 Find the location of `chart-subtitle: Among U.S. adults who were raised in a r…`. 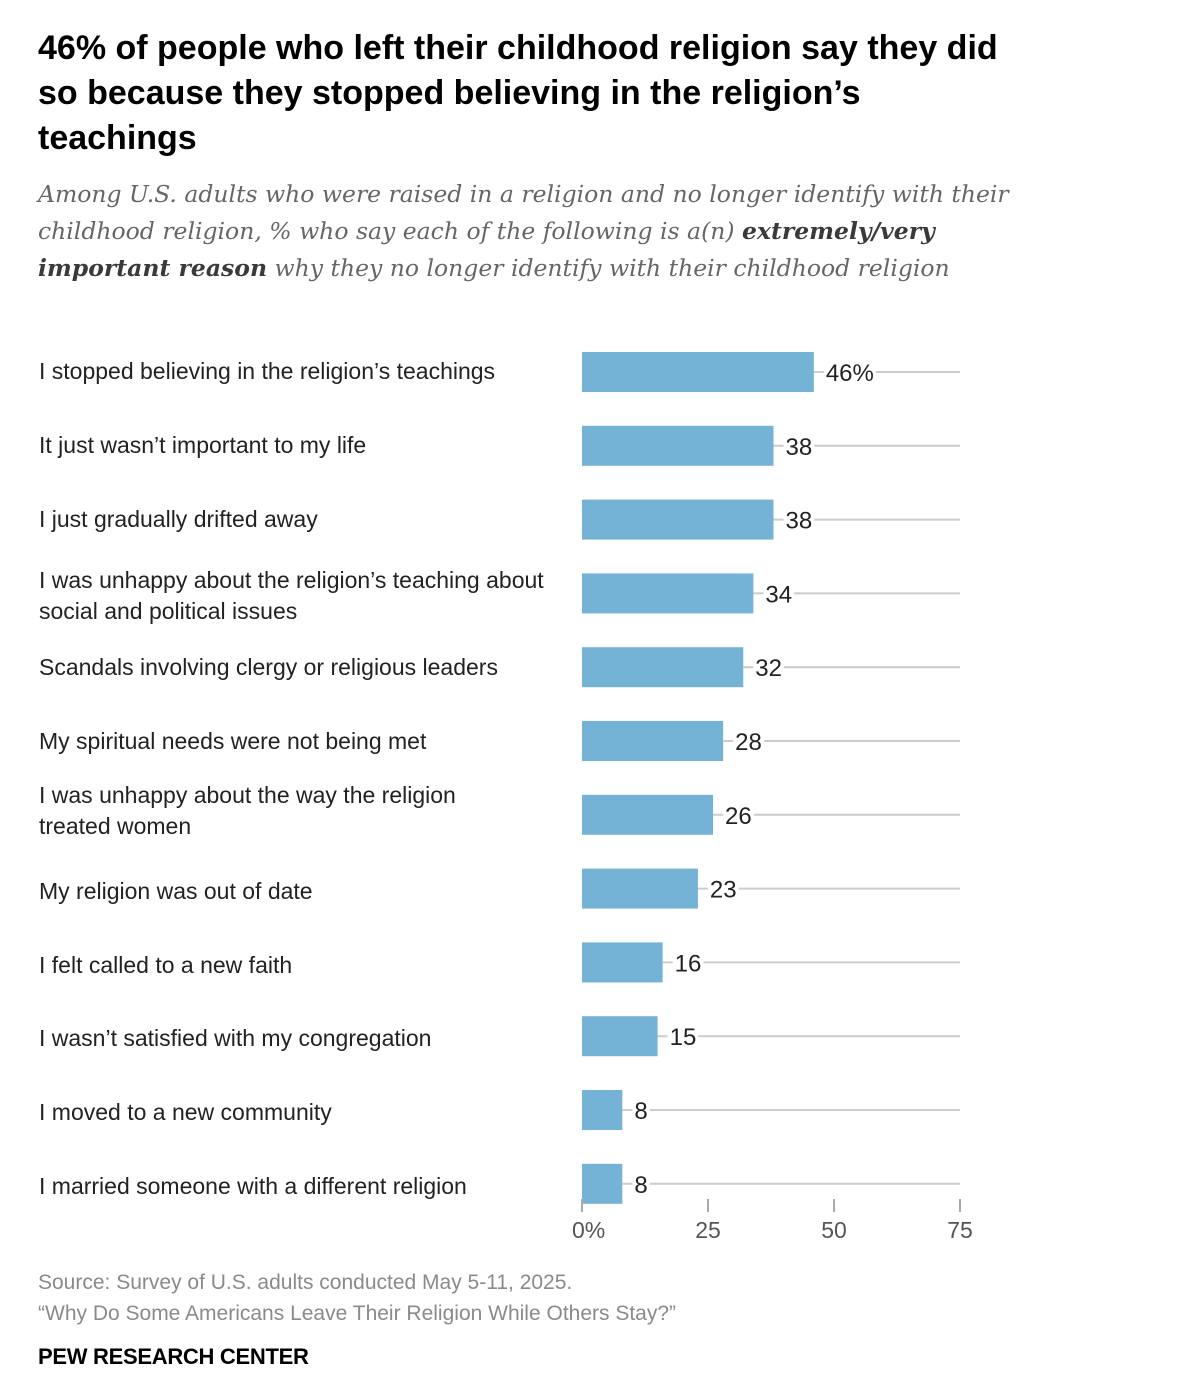

chart-subtitle: Among U.S. adults who were raised in a r… is located at coordinates (533, 231).